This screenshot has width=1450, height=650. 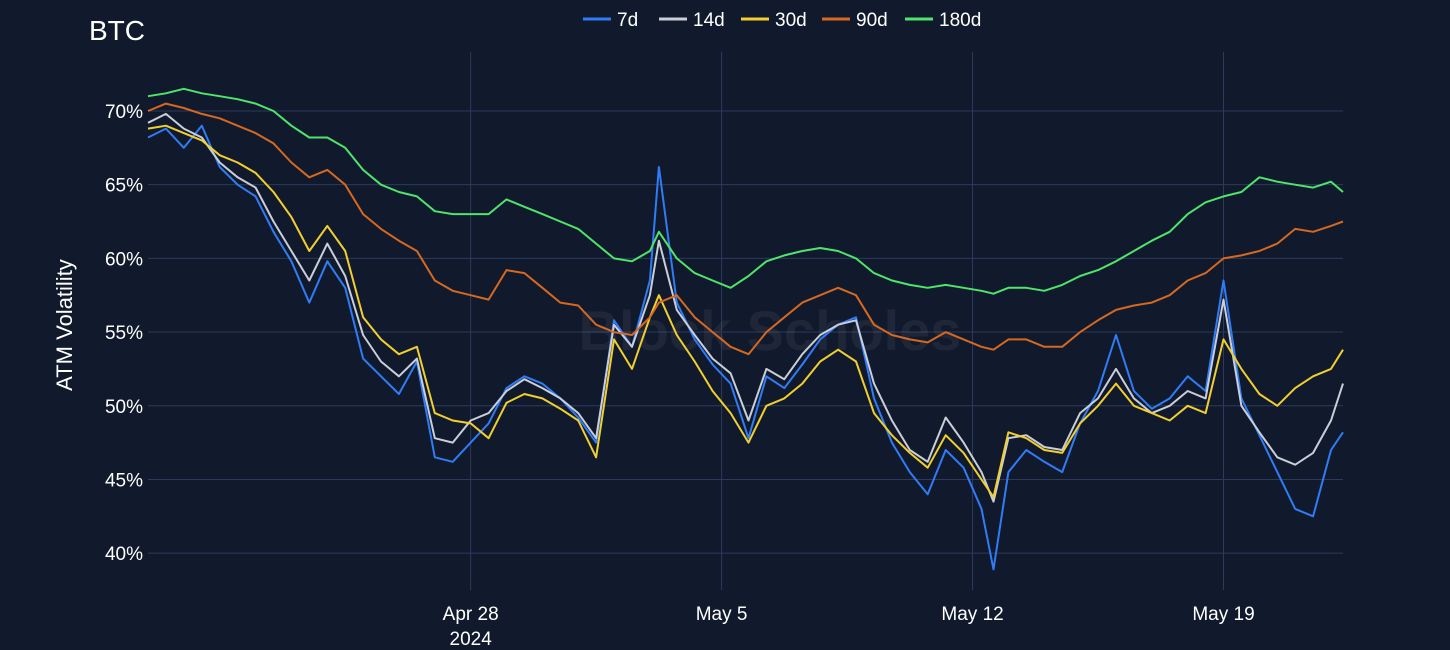 I want to click on x-tick-label: Apr 28, so click(x=471, y=614).